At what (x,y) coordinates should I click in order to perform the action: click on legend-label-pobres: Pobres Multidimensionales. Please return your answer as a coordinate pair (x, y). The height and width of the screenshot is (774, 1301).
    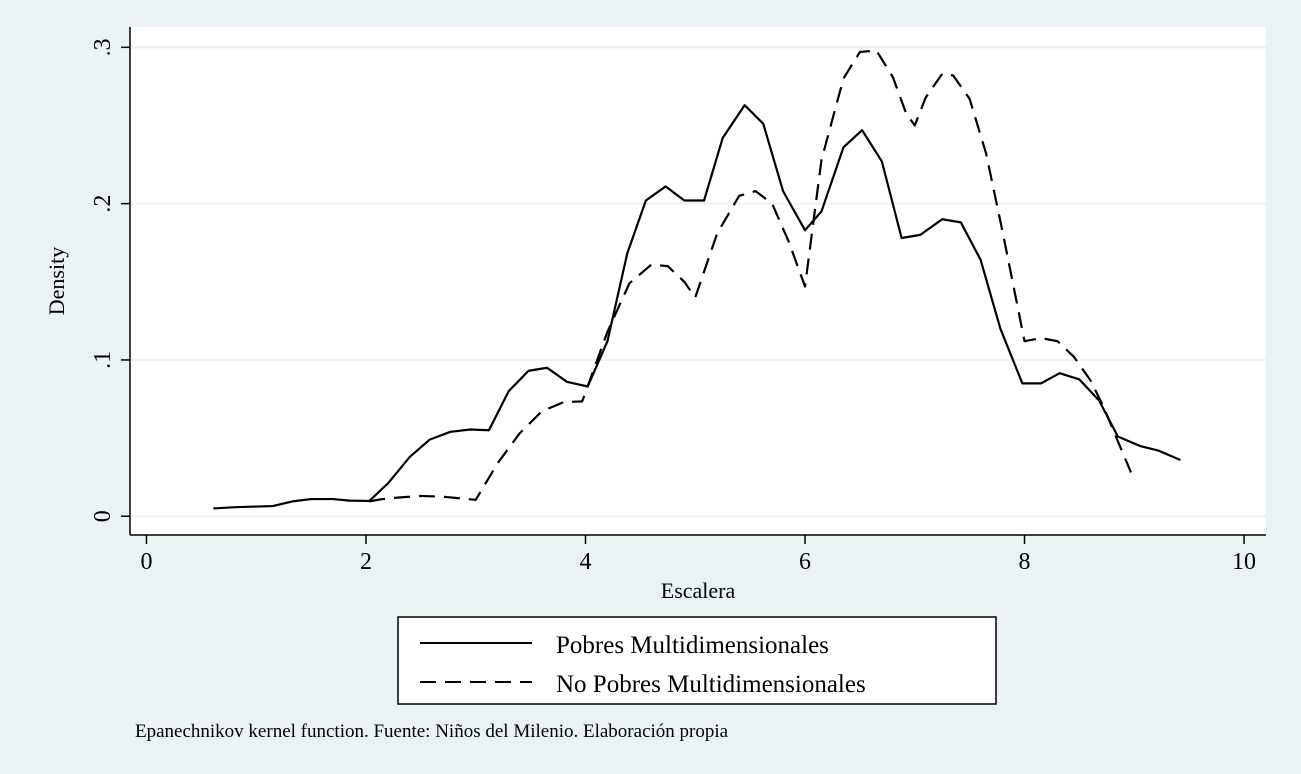
    Looking at the image, I should click on (692, 645).